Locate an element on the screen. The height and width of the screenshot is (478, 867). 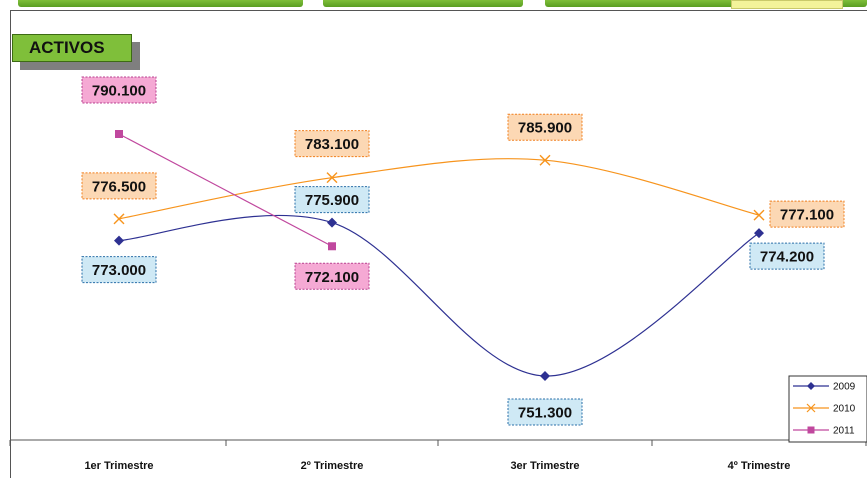
data-label: 773.000 is located at coordinates (119, 270).